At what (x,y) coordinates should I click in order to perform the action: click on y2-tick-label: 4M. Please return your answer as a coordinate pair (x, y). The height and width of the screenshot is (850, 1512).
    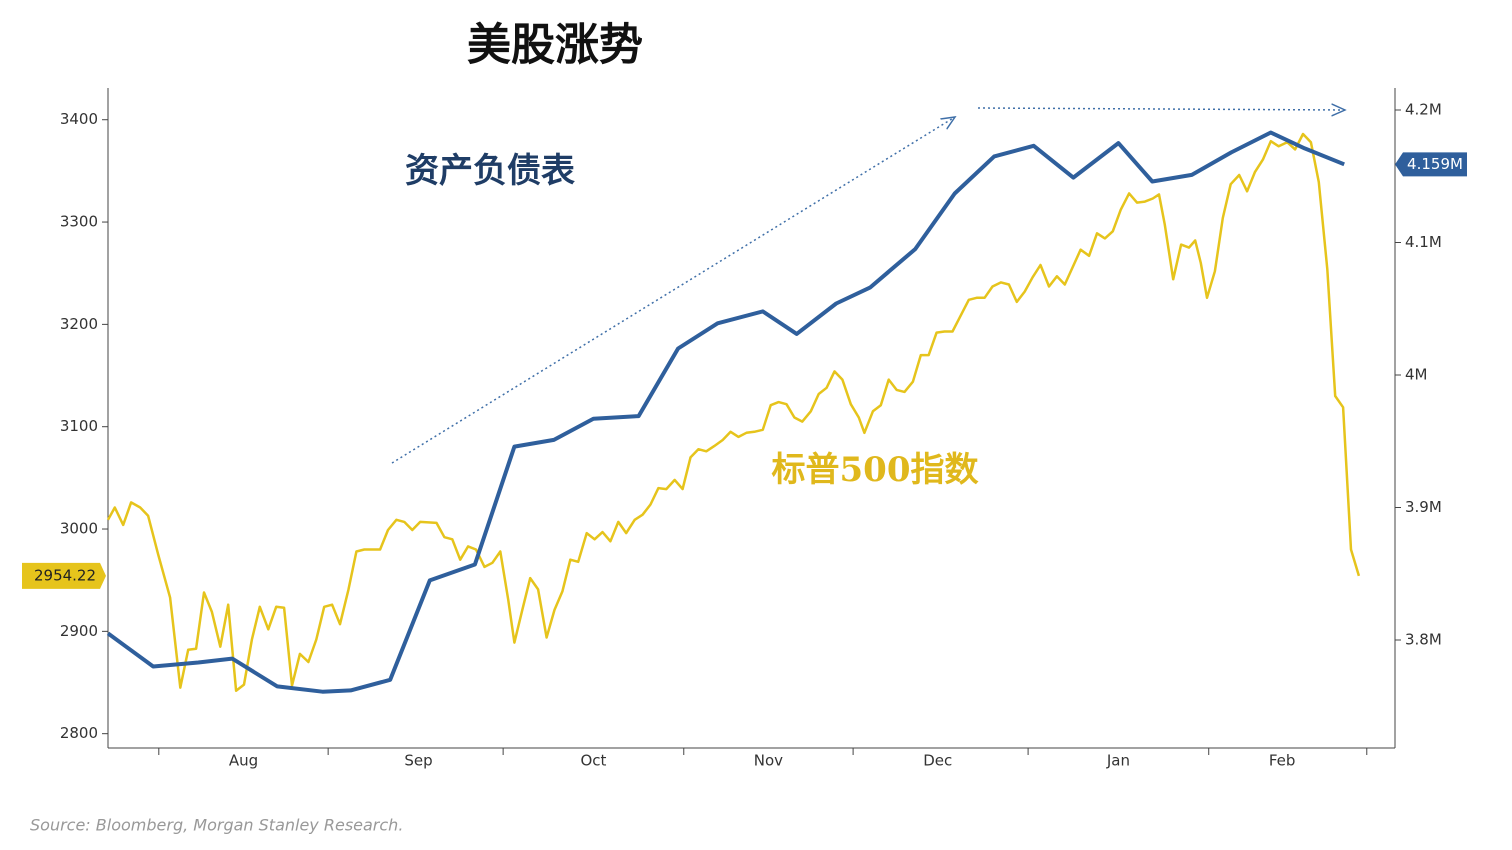
    Looking at the image, I should click on (1416, 375).